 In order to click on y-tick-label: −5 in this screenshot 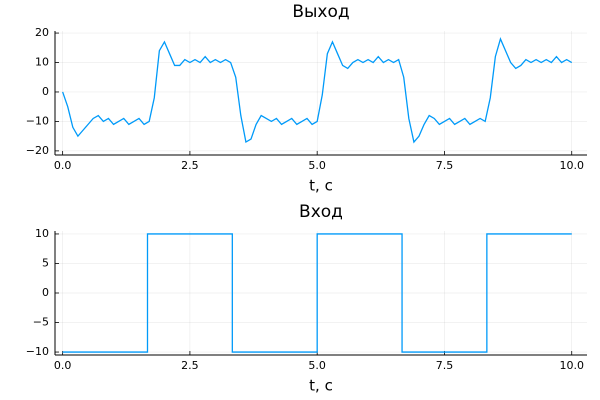, I will do `click(41, 322)`.